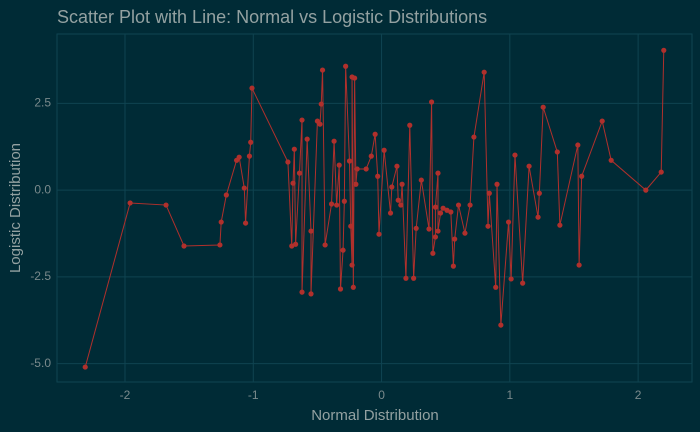 The image size is (700, 432). I want to click on x-axis-label: Normal Distribution, so click(375, 415).